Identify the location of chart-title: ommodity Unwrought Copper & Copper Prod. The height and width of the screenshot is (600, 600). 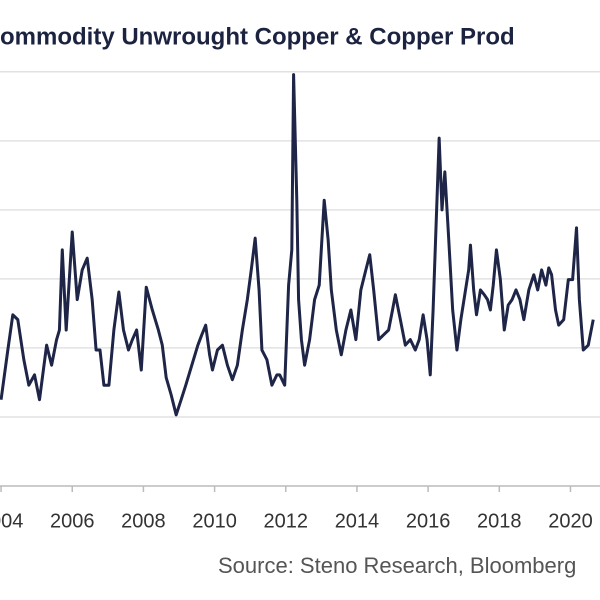
(257, 36).